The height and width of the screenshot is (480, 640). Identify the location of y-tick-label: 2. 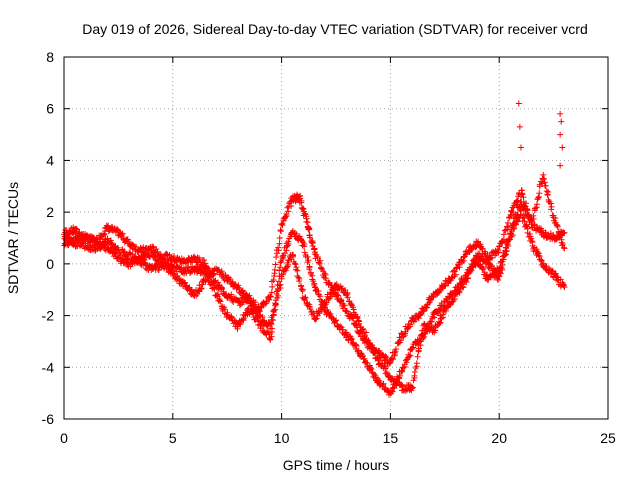
(50, 212).